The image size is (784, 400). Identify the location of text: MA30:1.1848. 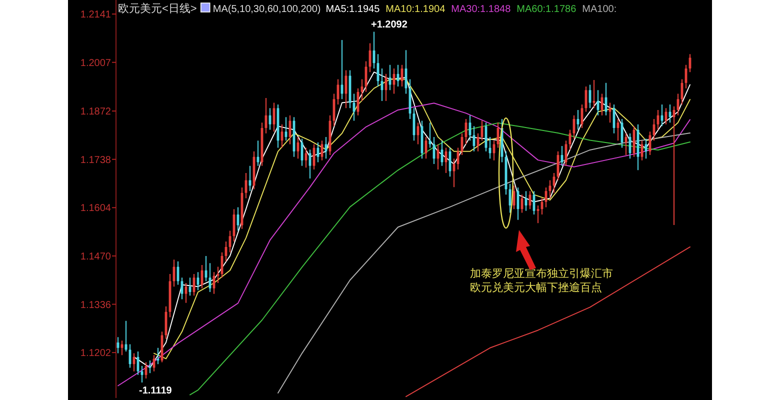
(481, 9).